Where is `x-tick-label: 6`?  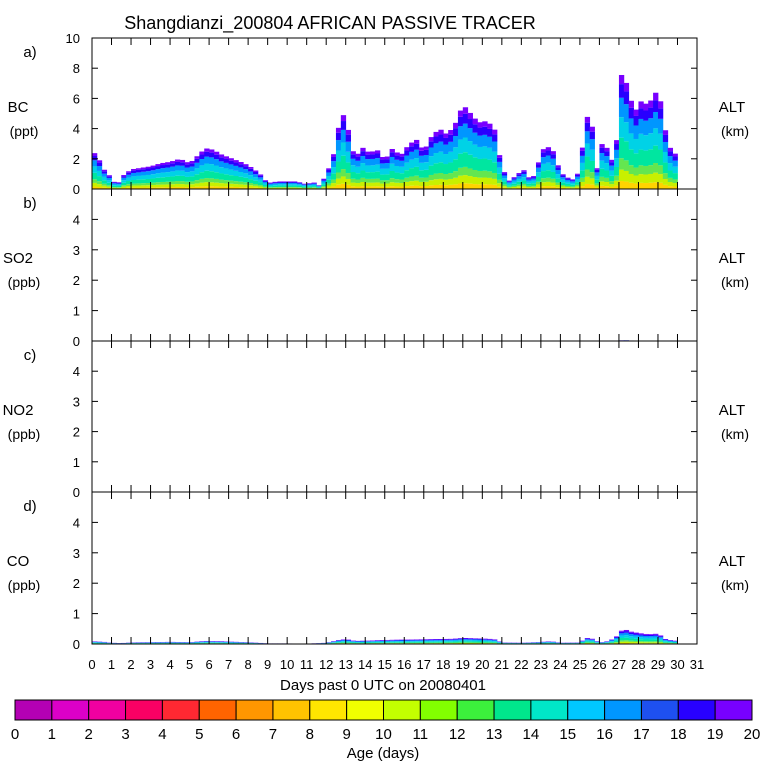
x-tick-label: 6 is located at coordinates (208, 664).